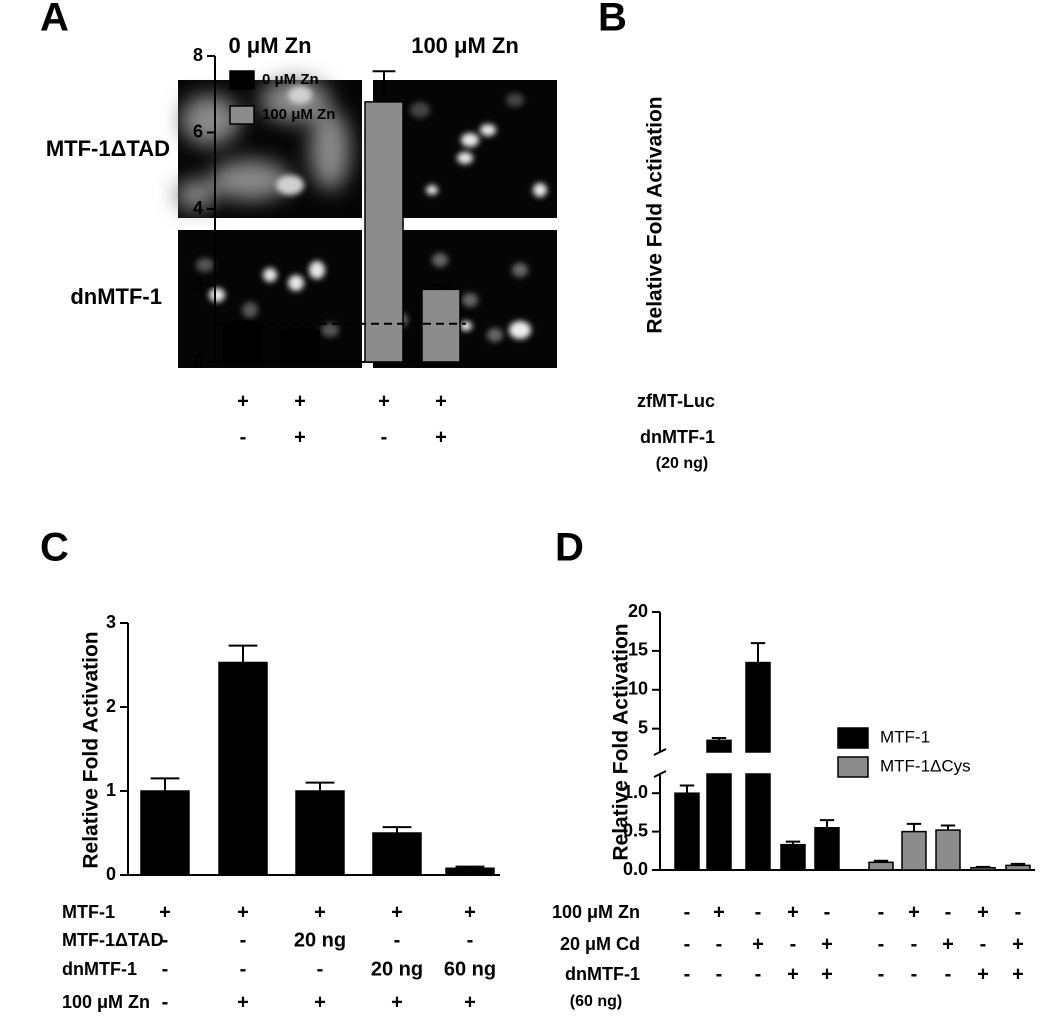 This screenshot has width=1050, height=1035. What do you see at coordinates (198, 284) in the screenshot?
I see `y-tick-label: 2` at bounding box center [198, 284].